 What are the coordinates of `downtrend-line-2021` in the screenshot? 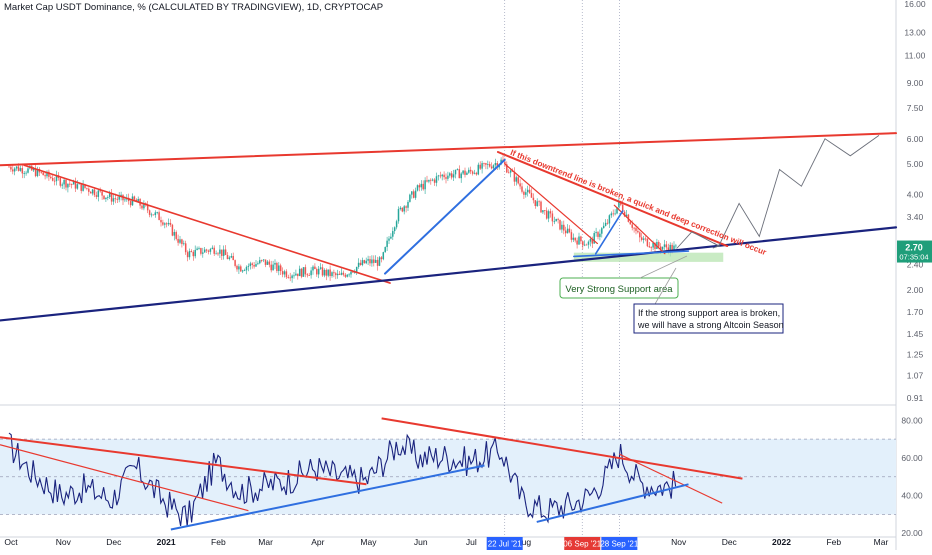 It's located at (612, 199).